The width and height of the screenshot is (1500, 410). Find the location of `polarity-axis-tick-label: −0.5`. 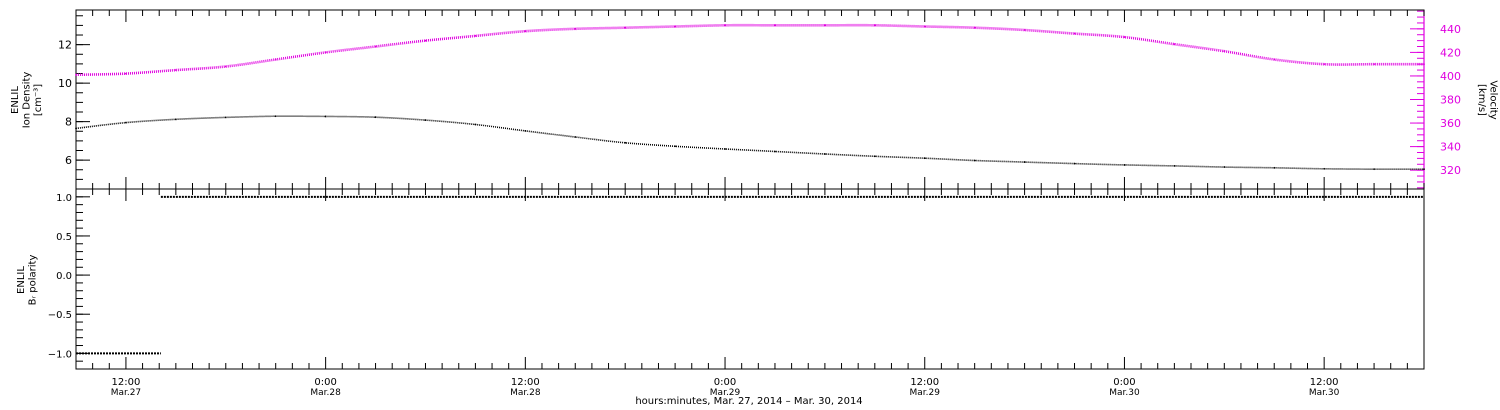

polarity-axis-tick-label: −0.5 is located at coordinates (60, 315).